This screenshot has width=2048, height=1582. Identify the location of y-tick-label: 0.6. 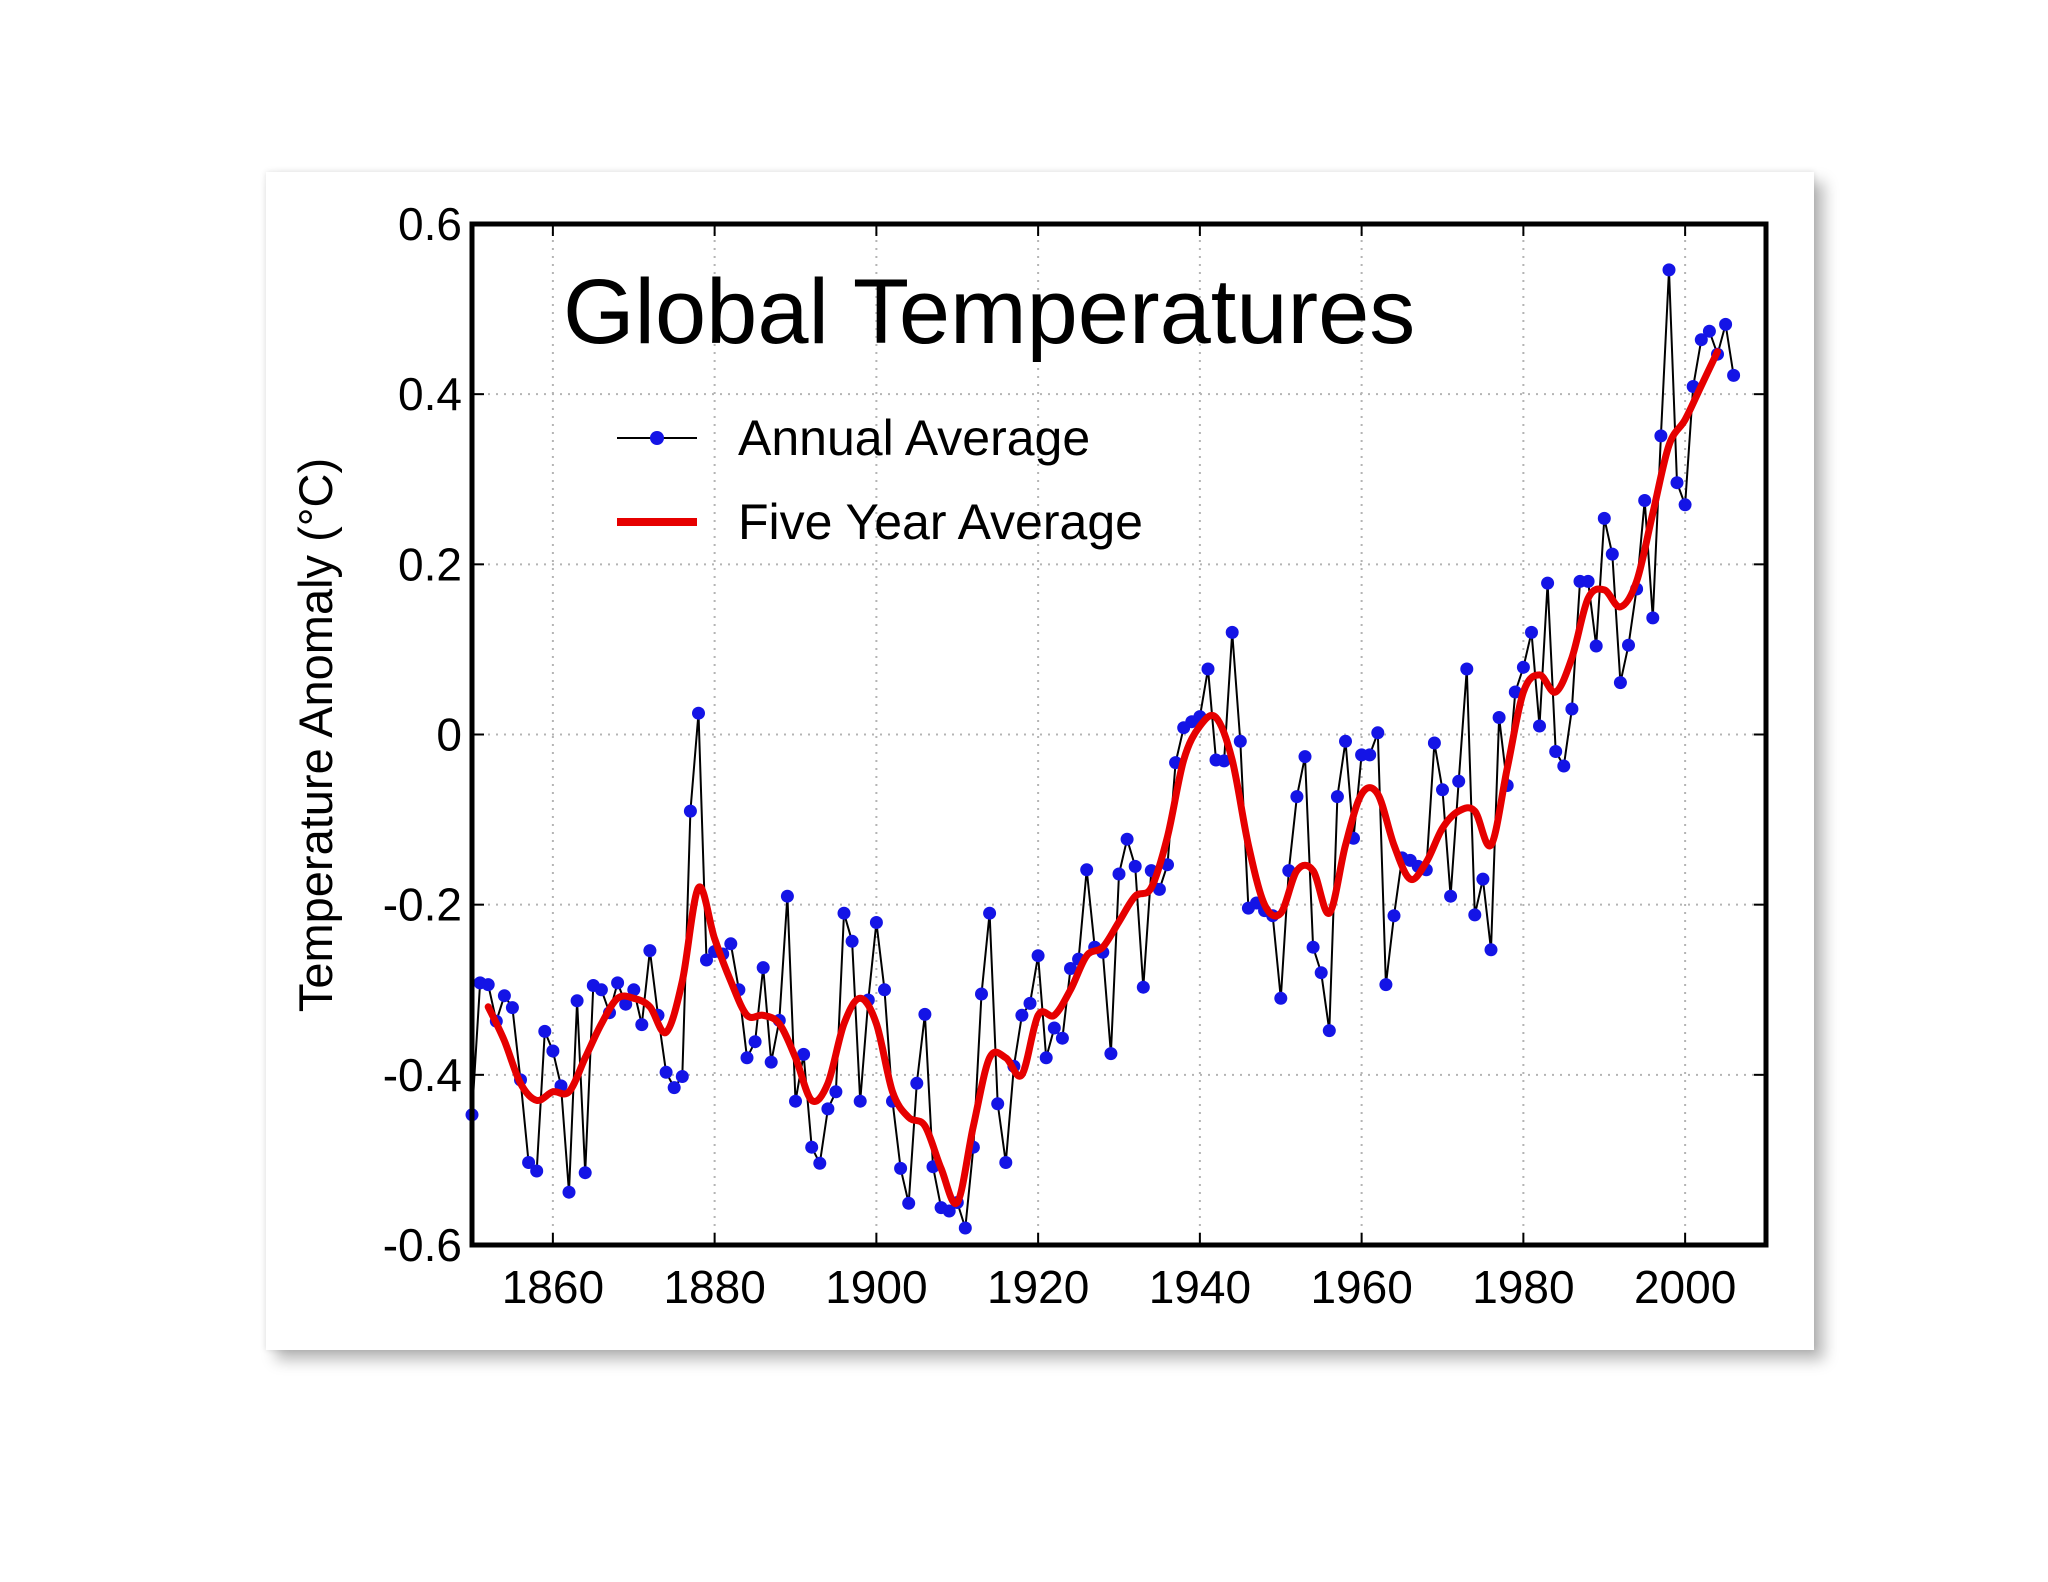
(430, 224).